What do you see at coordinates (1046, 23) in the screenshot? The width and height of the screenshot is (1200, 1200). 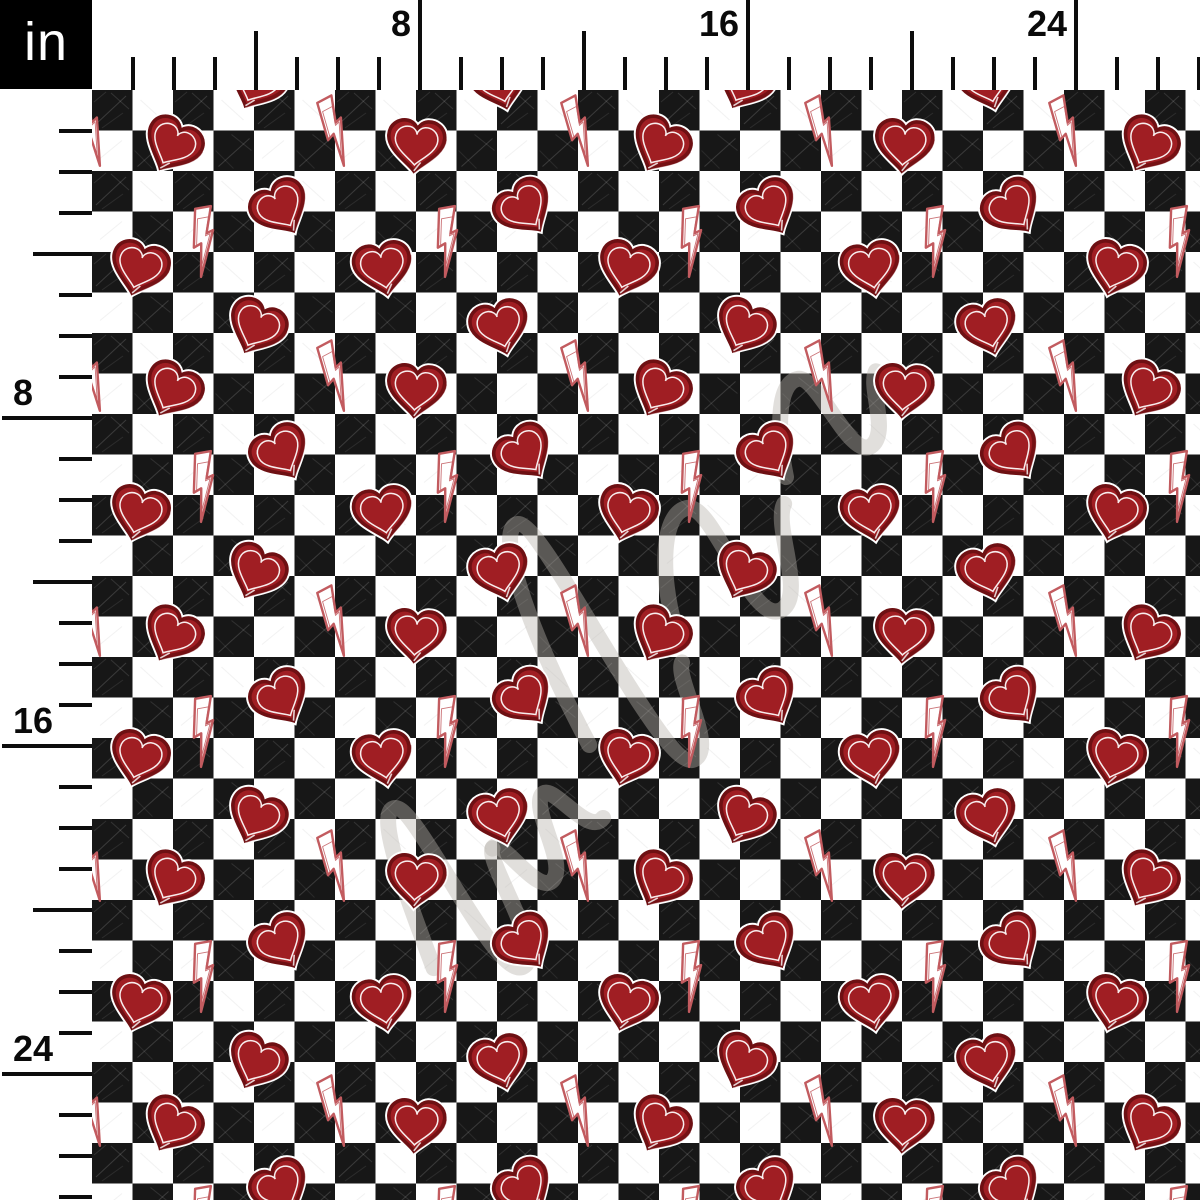 I see `top-ruler-number: 24` at bounding box center [1046, 23].